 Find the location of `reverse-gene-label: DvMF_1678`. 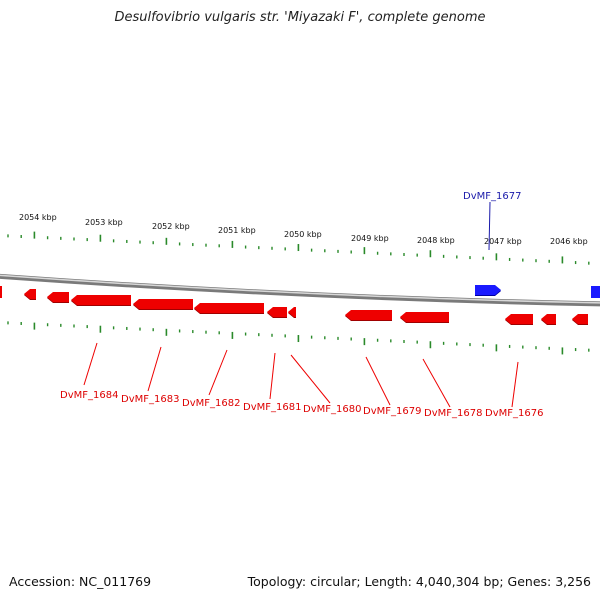

reverse-gene-label: DvMF_1678 is located at coordinates (453, 413).